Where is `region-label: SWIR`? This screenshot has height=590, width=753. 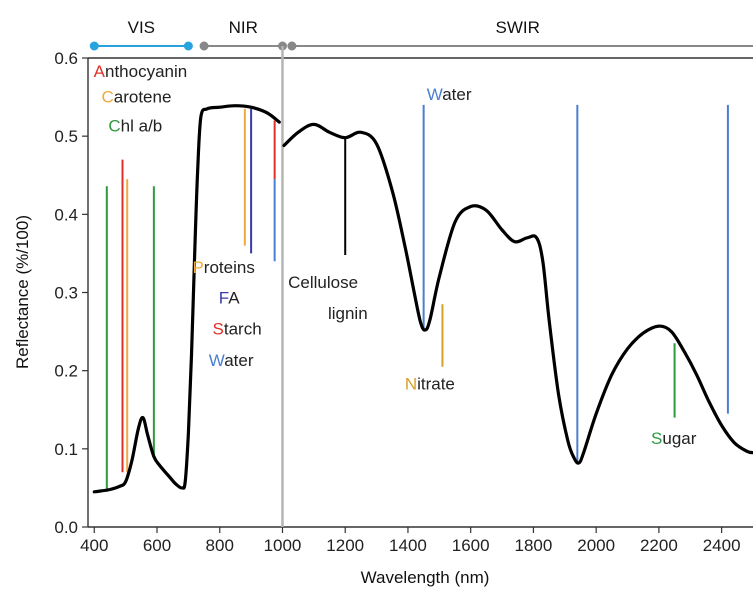 region-label: SWIR is located at coordinates (518, 27).